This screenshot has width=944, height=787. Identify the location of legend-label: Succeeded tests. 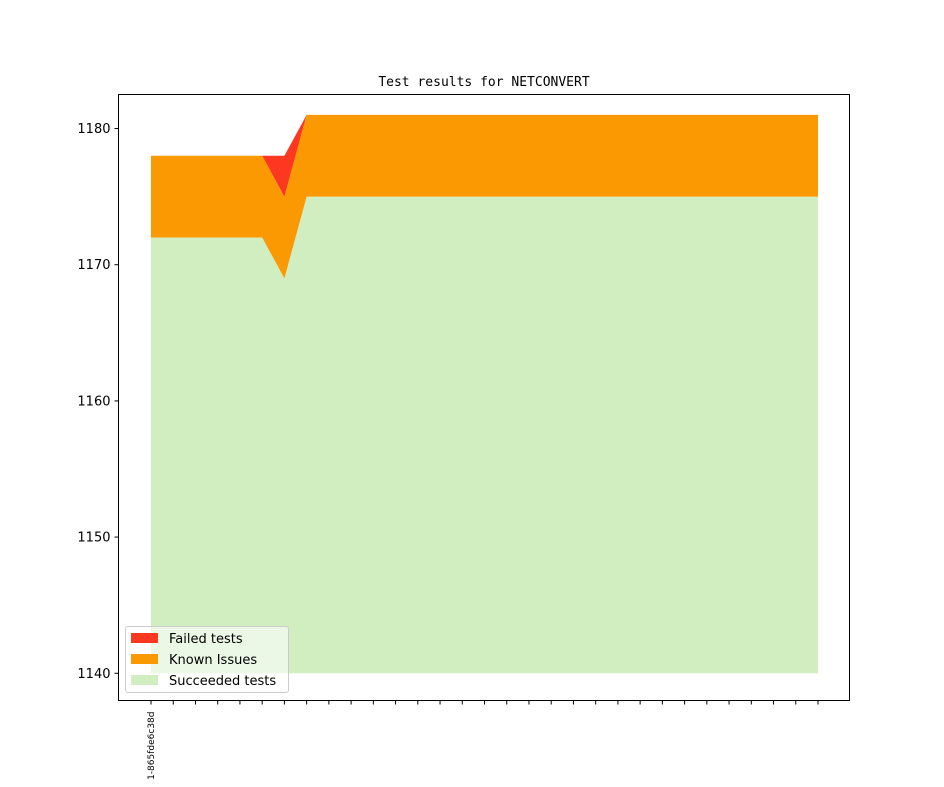
(222, 681).